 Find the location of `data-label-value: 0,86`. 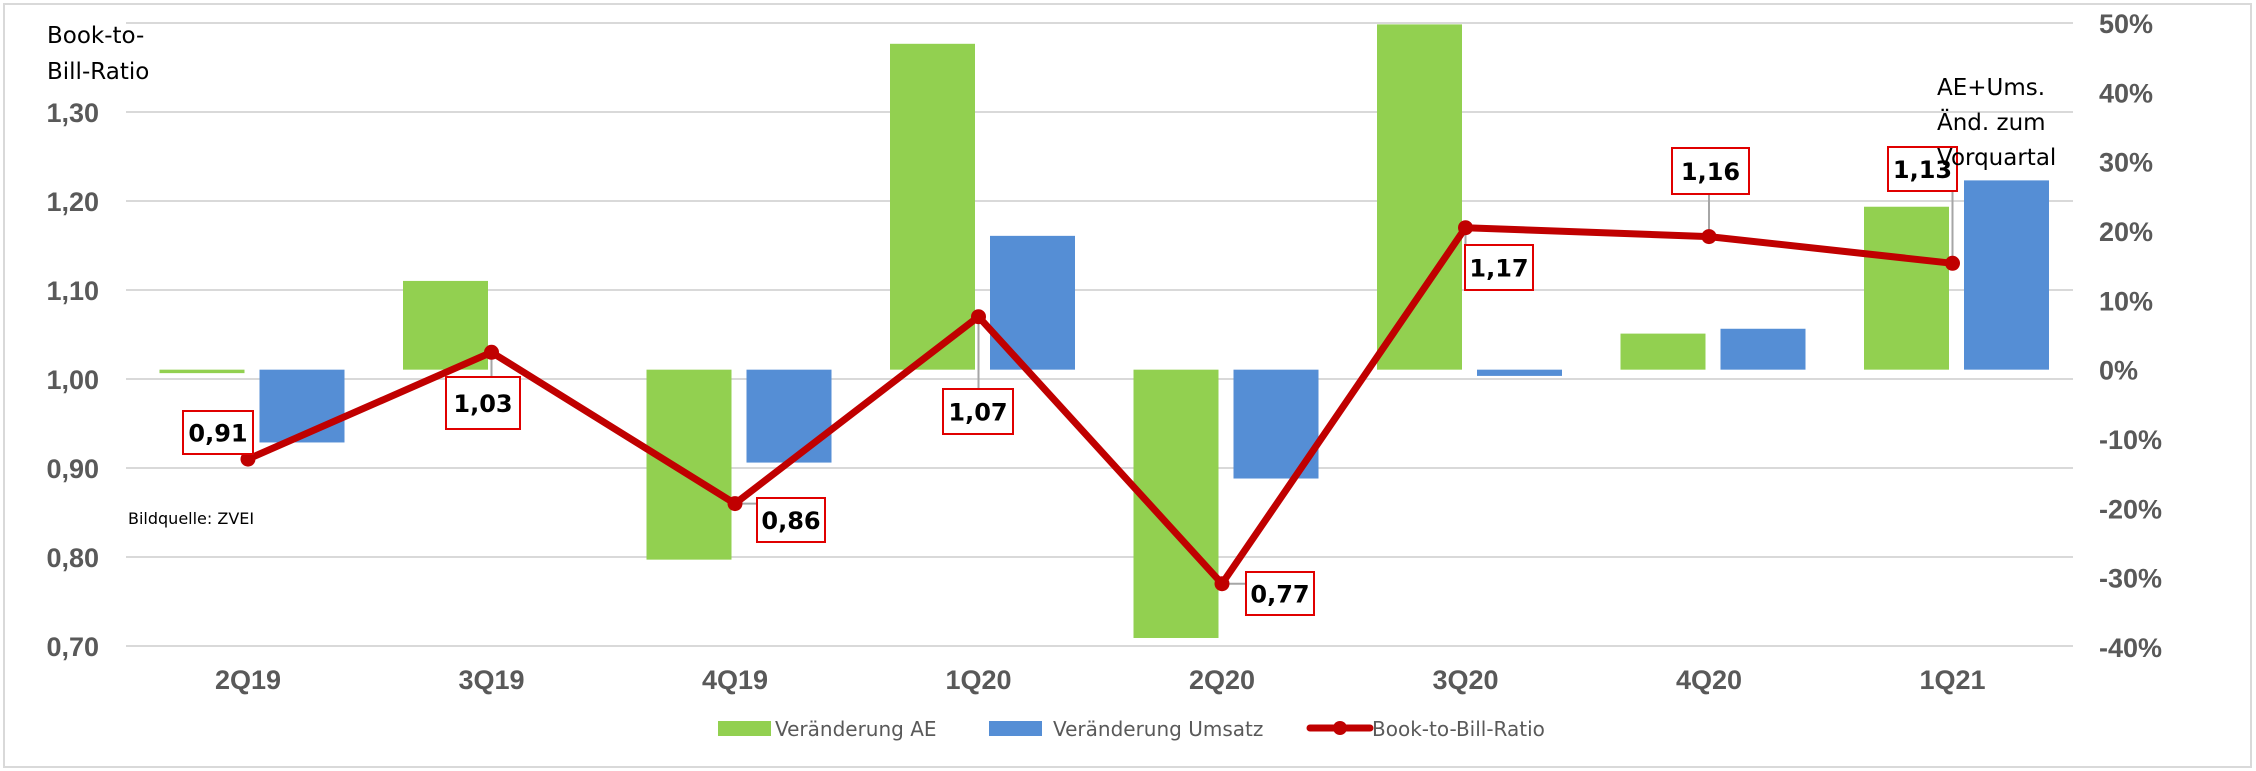

data-label-value: 0,86 is located at coordinates (790, 521).